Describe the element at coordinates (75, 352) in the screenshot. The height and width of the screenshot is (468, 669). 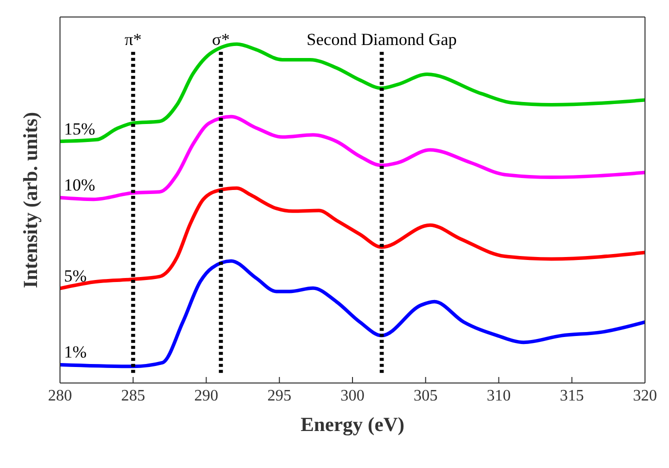
I see `series-label: 1%` at that location.